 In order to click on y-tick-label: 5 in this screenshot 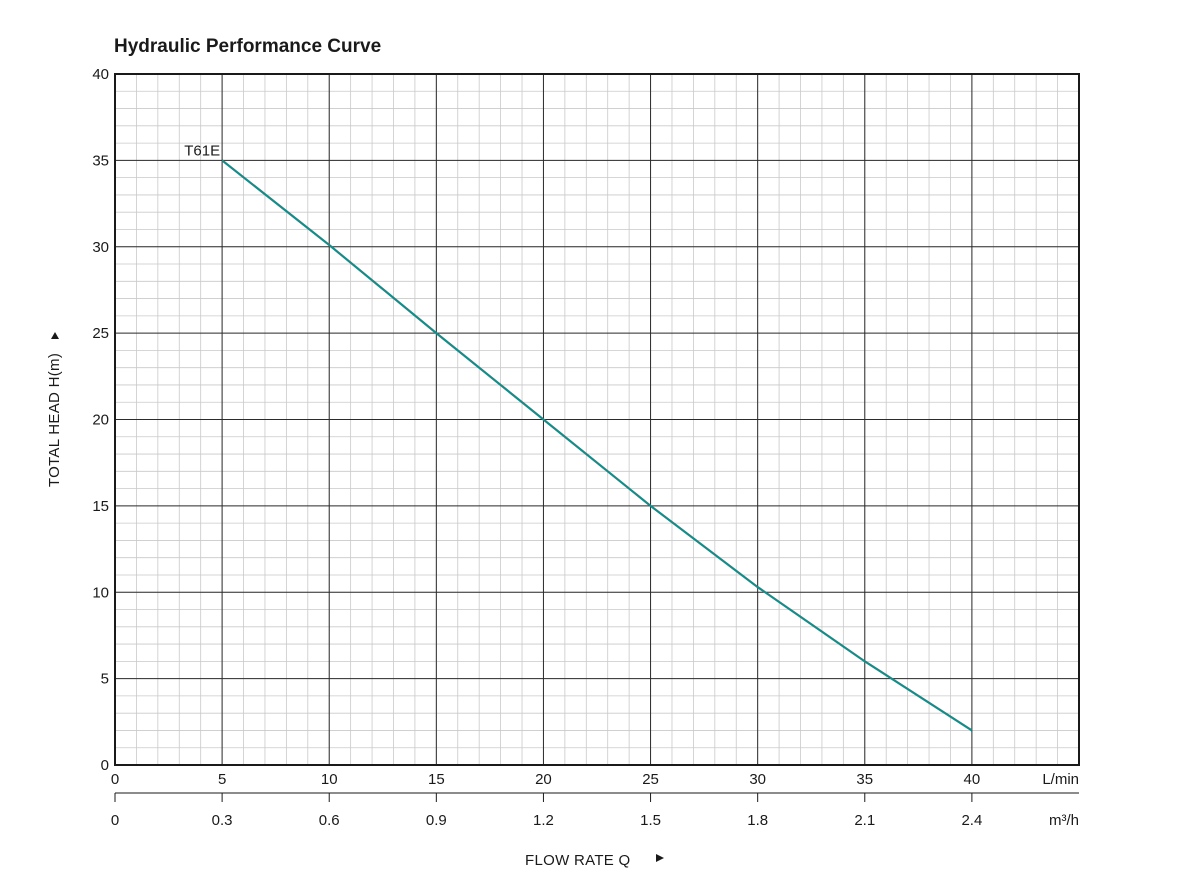, I will do `click(105, 679)`.